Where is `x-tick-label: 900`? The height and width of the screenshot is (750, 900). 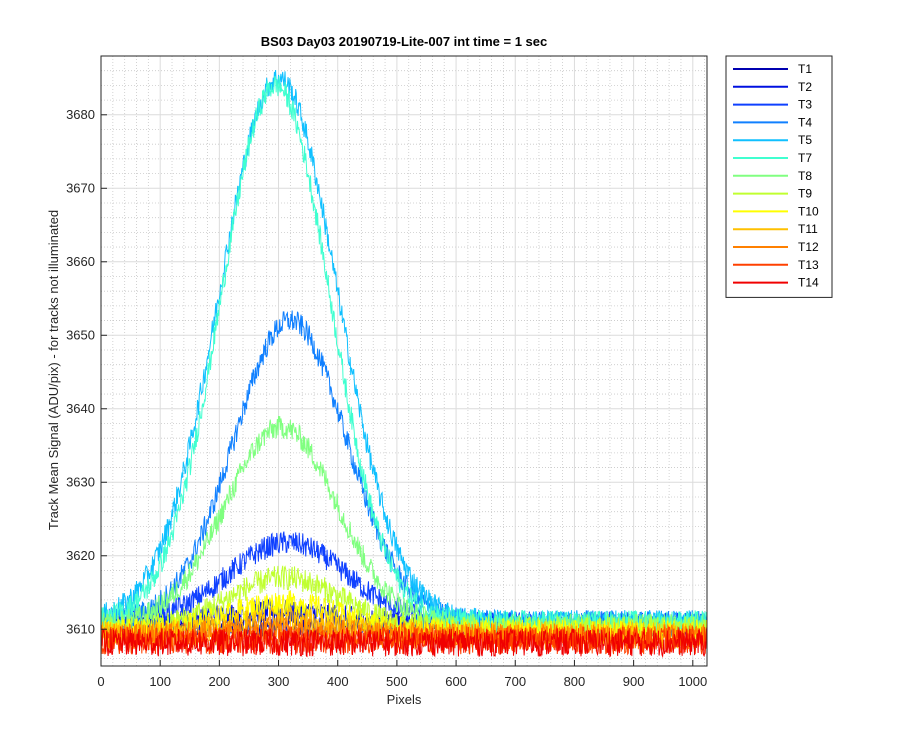 x-tick-label: 900 is located at coordinates (634, 681).